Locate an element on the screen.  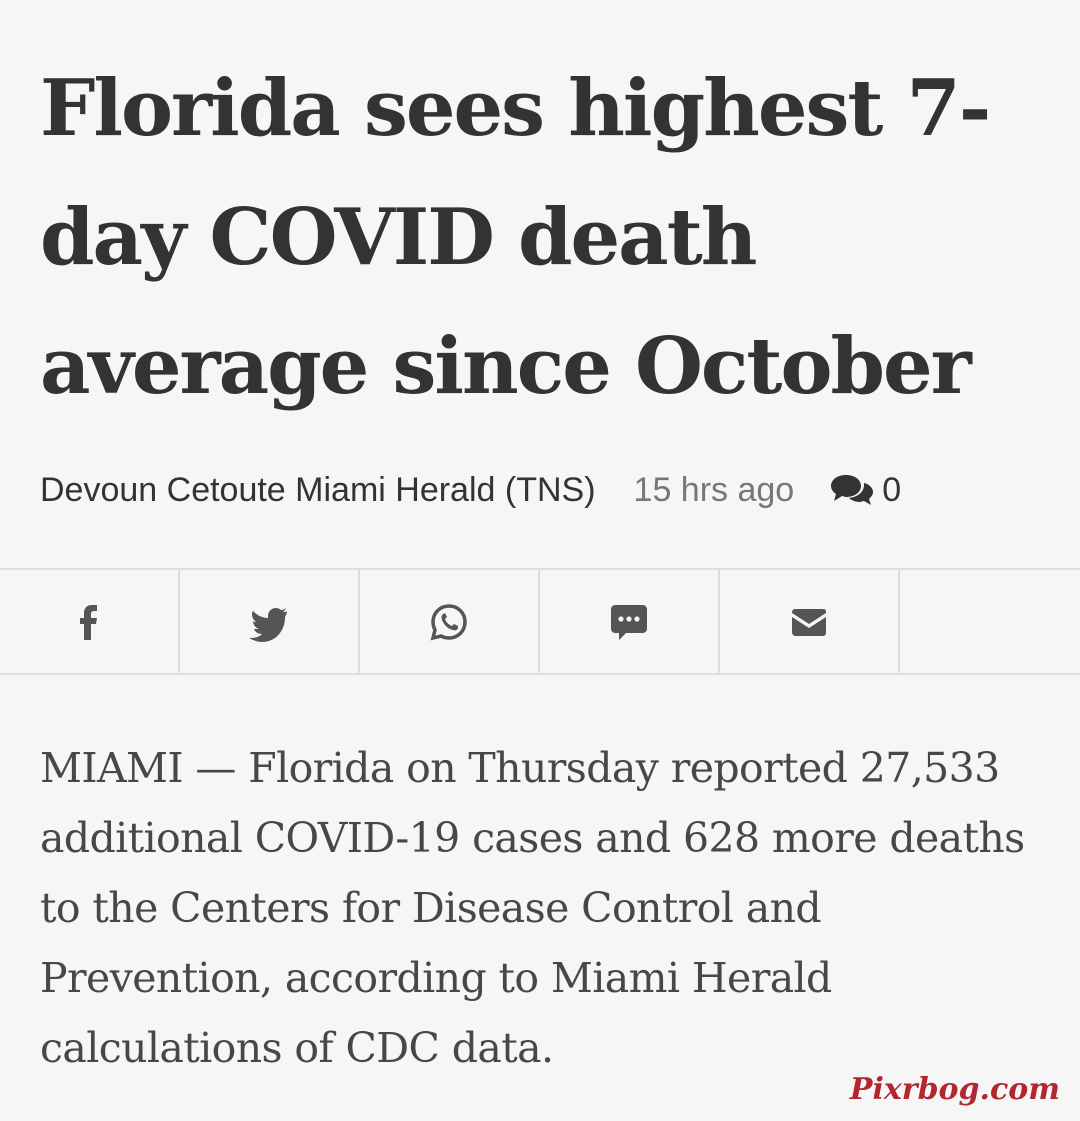
twitter-icon is located at coordinates (268, 624).